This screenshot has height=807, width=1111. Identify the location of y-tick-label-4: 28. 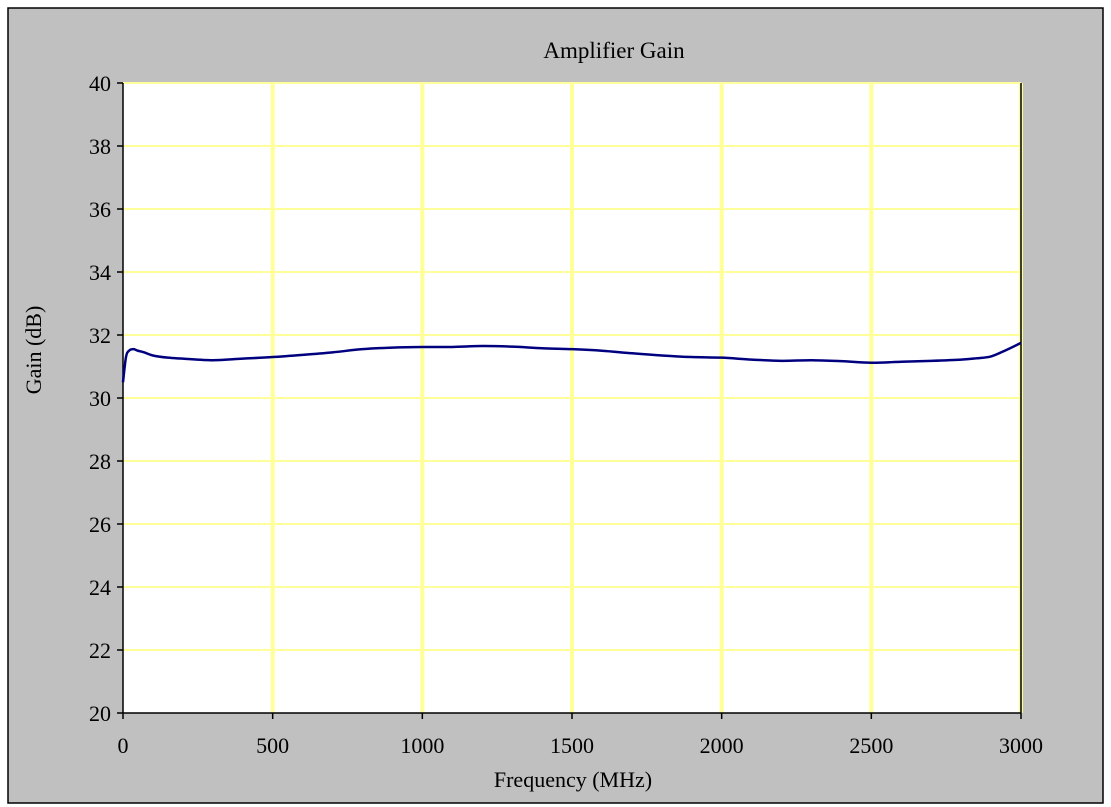
(100, 461).